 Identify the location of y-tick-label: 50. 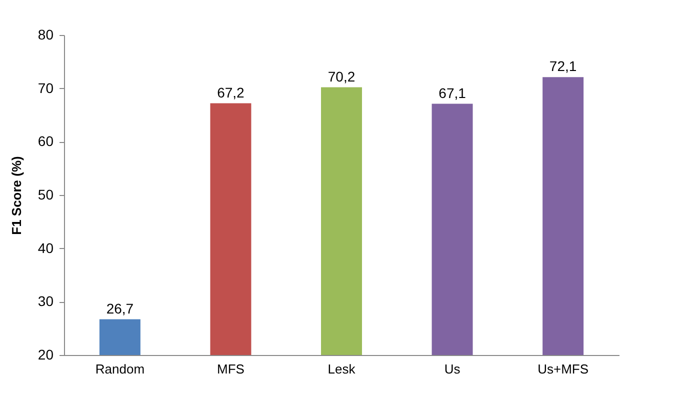
(46, 194).